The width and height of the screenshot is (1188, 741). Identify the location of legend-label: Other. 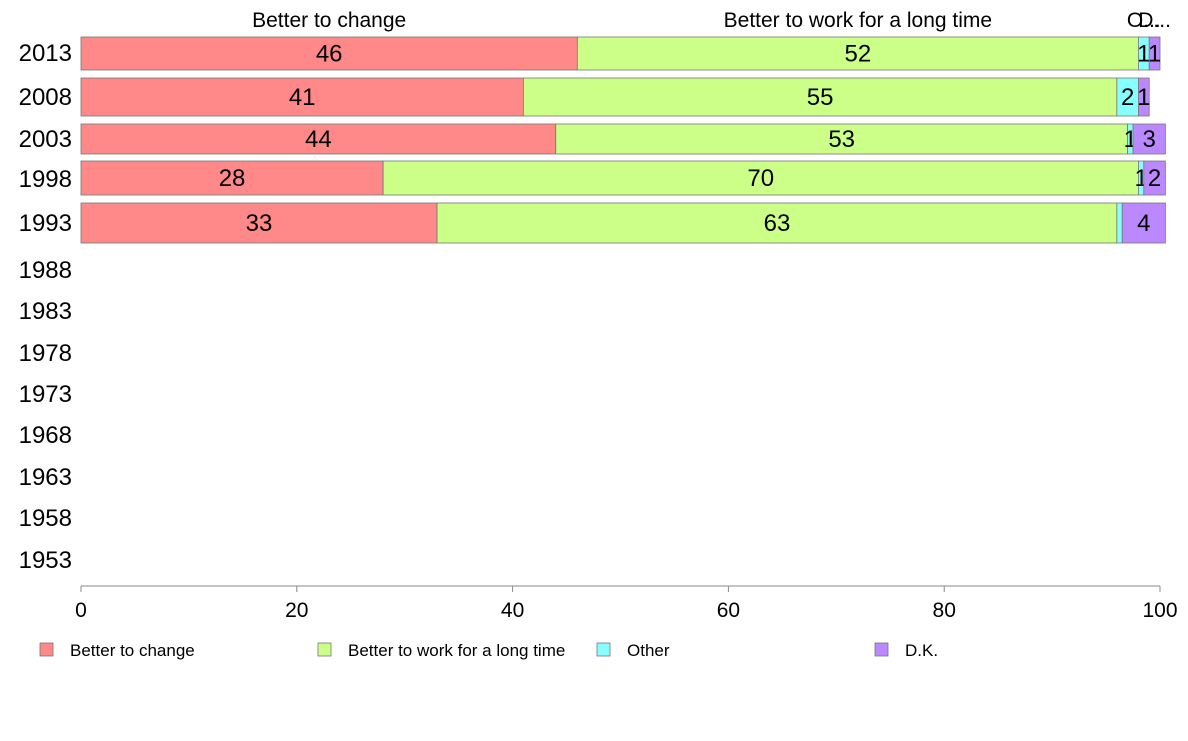
(648, 650).